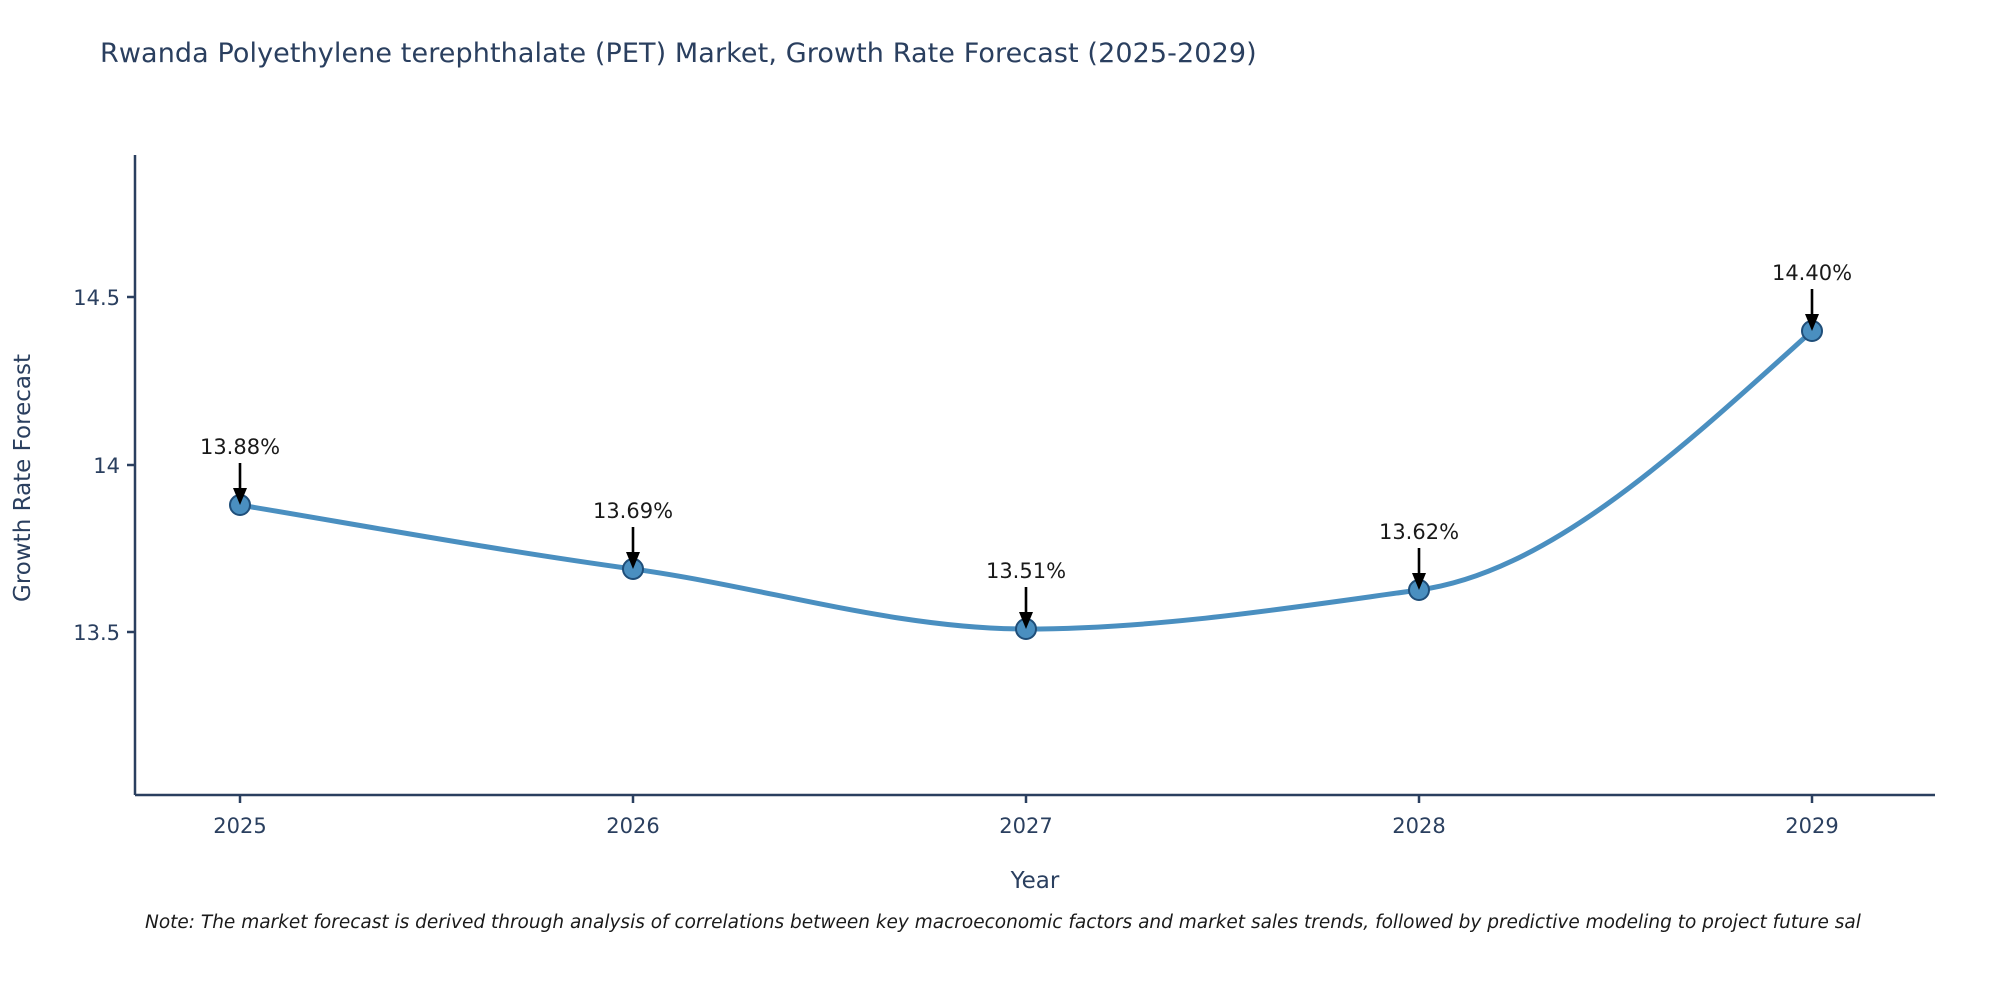 The image size is (2000, 1000). What do you see at coordinates (131, 464) in the screenshot?
I see `y-tick-marks` at bounding box center [131, 464].